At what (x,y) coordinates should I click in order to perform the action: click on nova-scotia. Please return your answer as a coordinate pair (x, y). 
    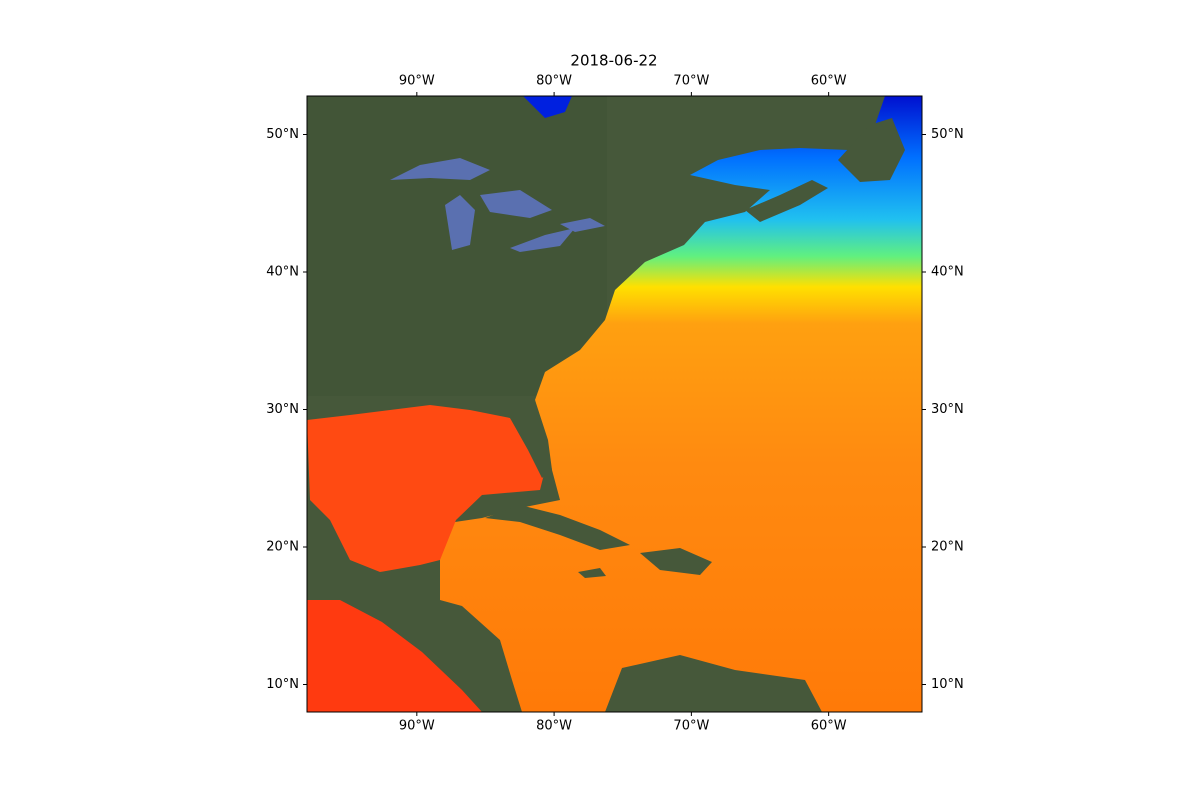
    Looking at the image, I should click on (786, 201).